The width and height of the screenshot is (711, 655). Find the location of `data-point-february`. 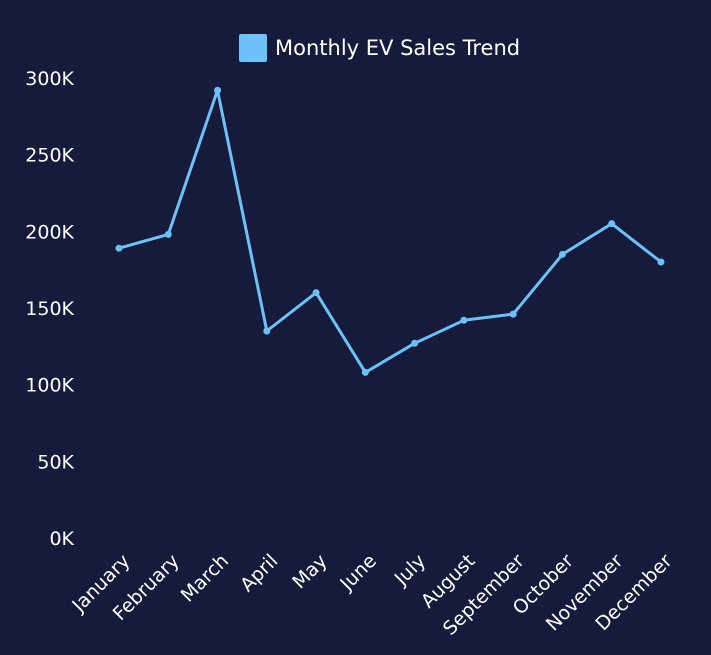

data-point-february is located at coordinates (168, 234).